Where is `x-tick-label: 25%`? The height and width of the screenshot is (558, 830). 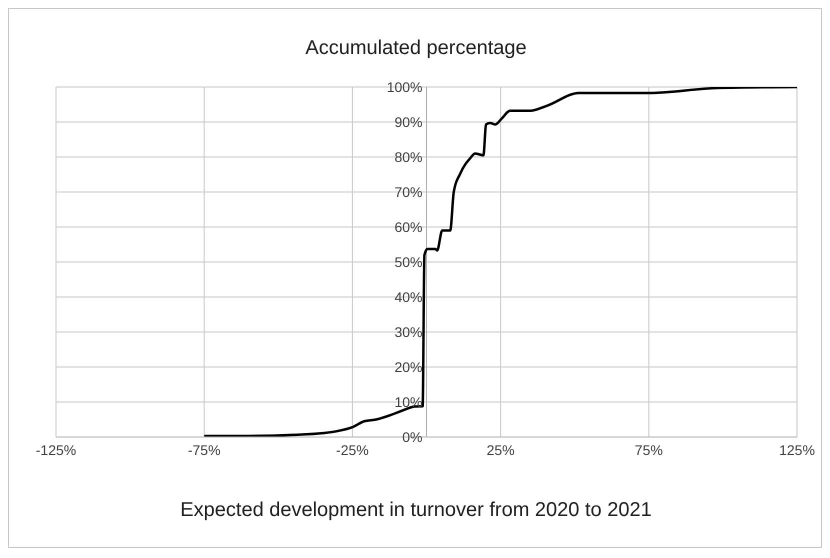 x-tick-label: 25% is located at coordinates (500, 450).